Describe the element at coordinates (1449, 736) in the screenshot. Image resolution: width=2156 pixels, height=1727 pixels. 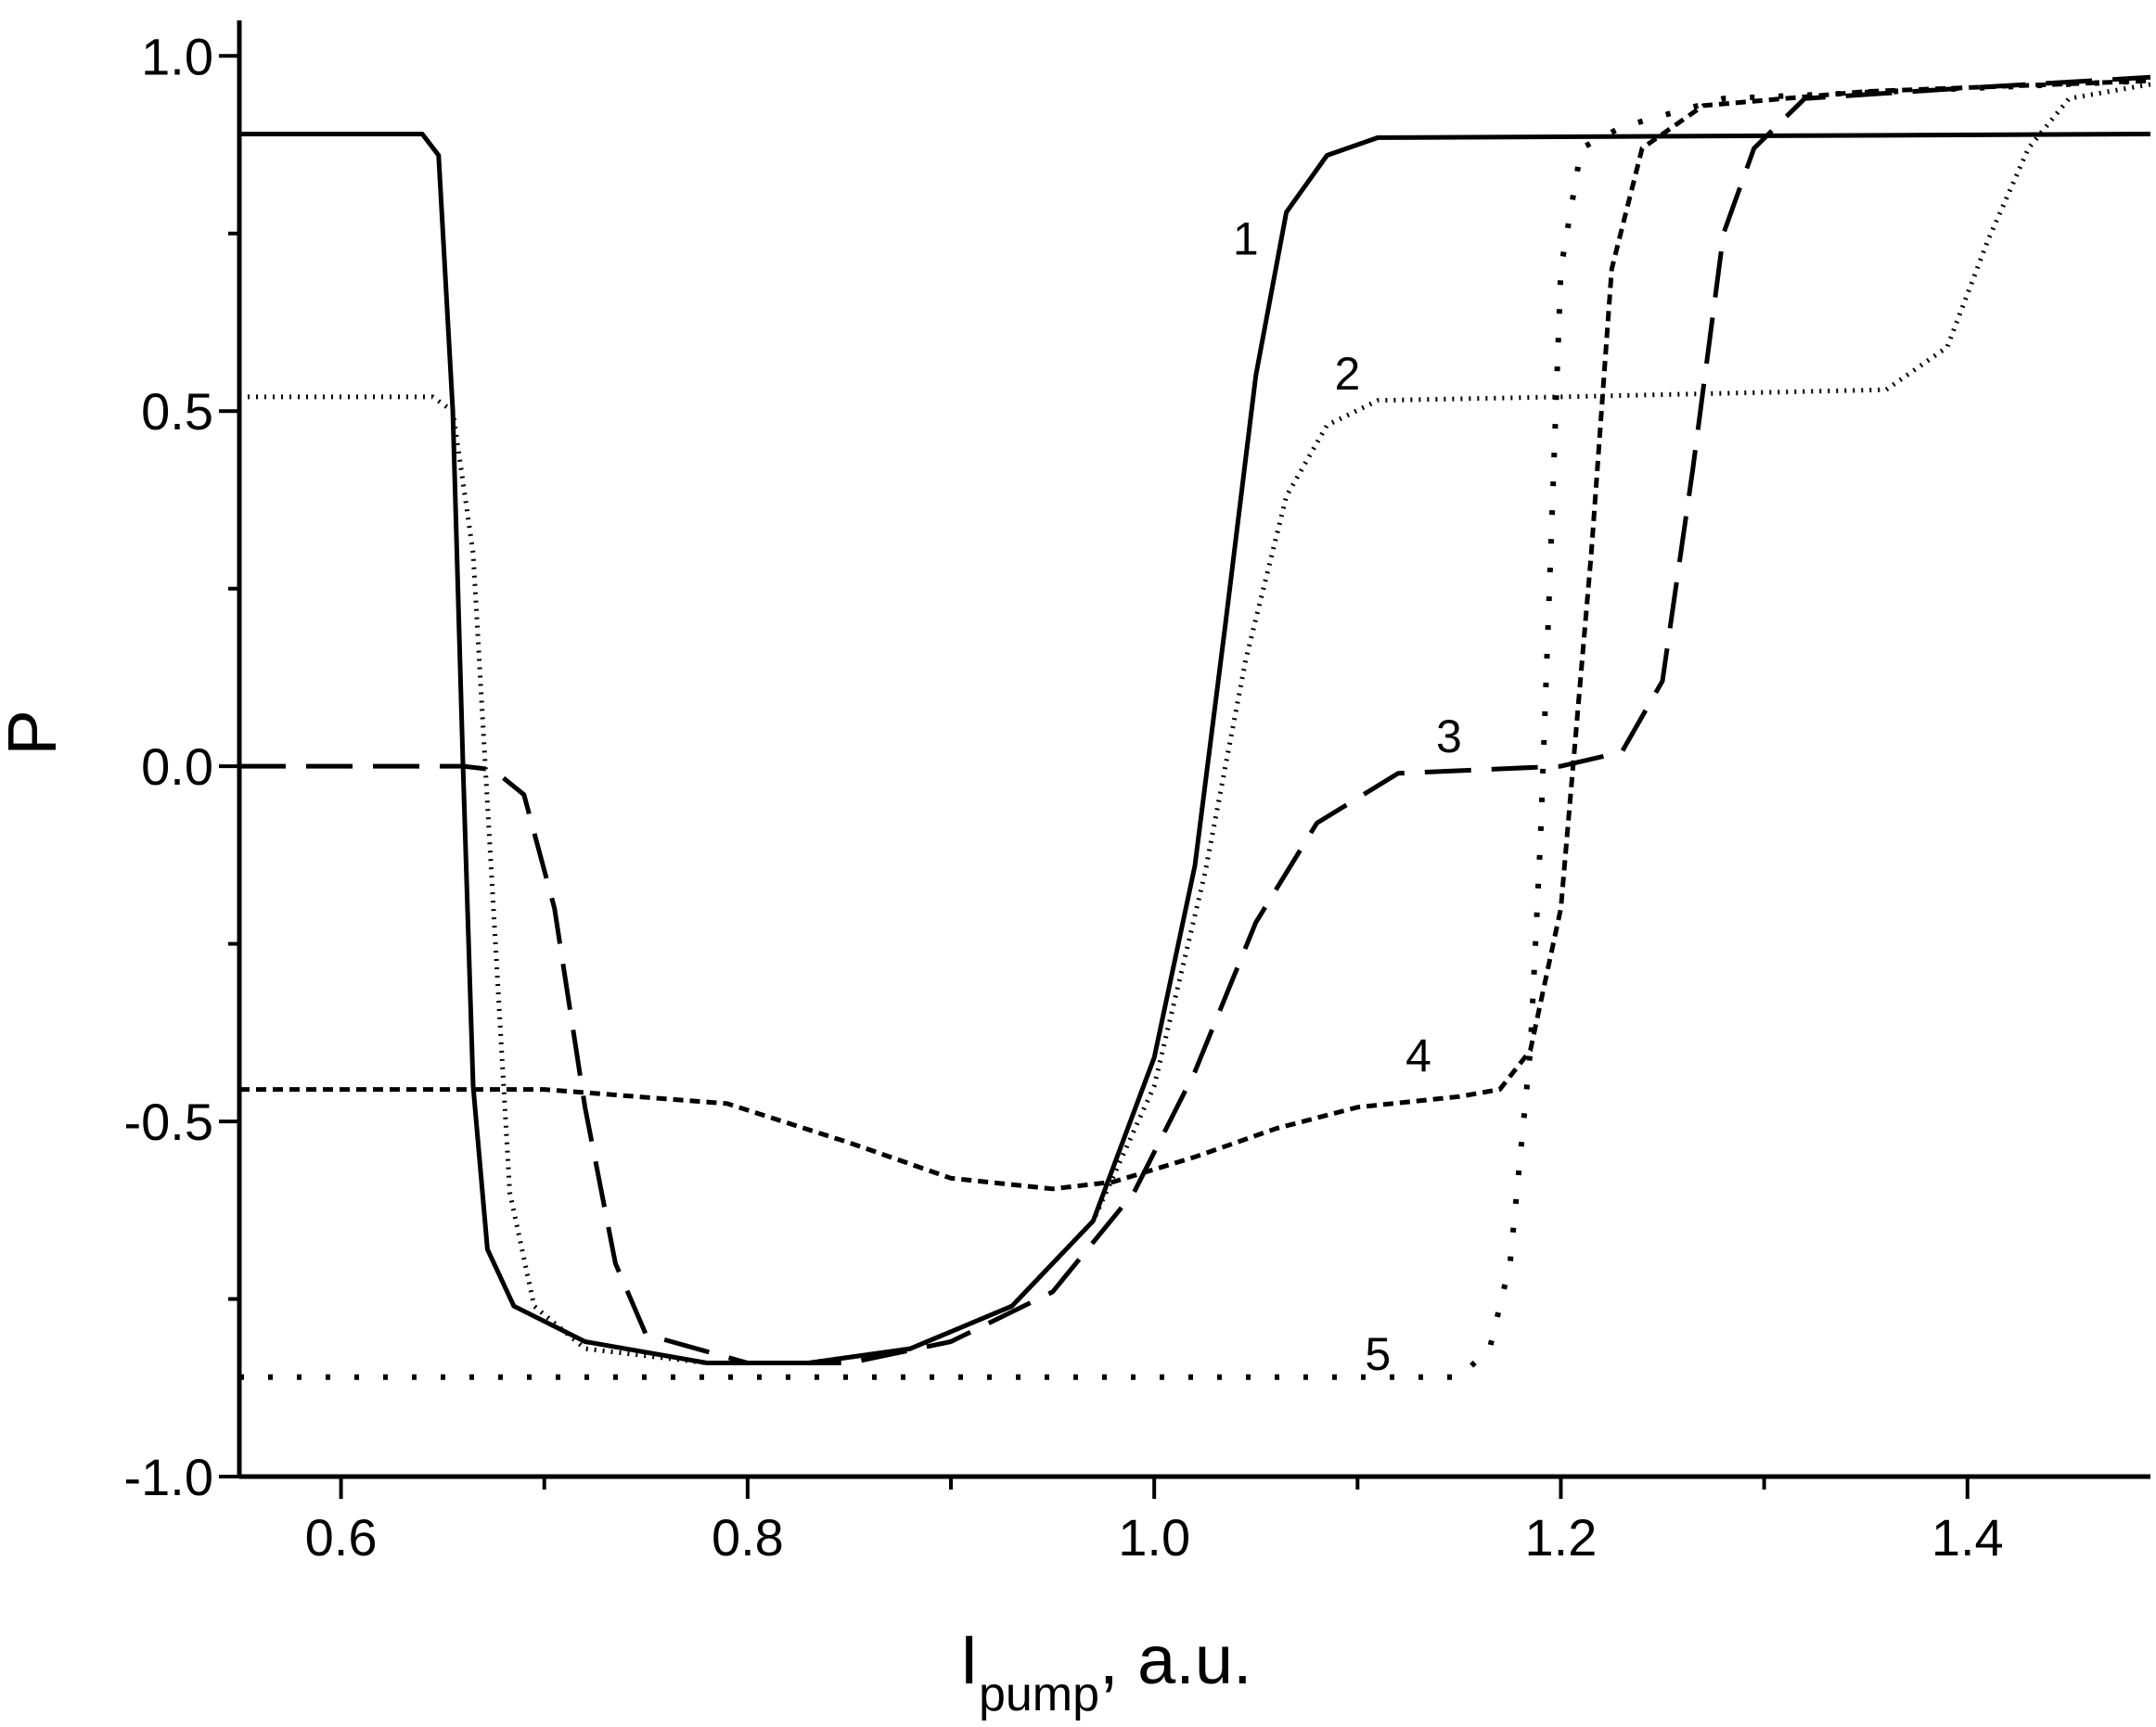
I see `curve-label-3: 3` at that location.